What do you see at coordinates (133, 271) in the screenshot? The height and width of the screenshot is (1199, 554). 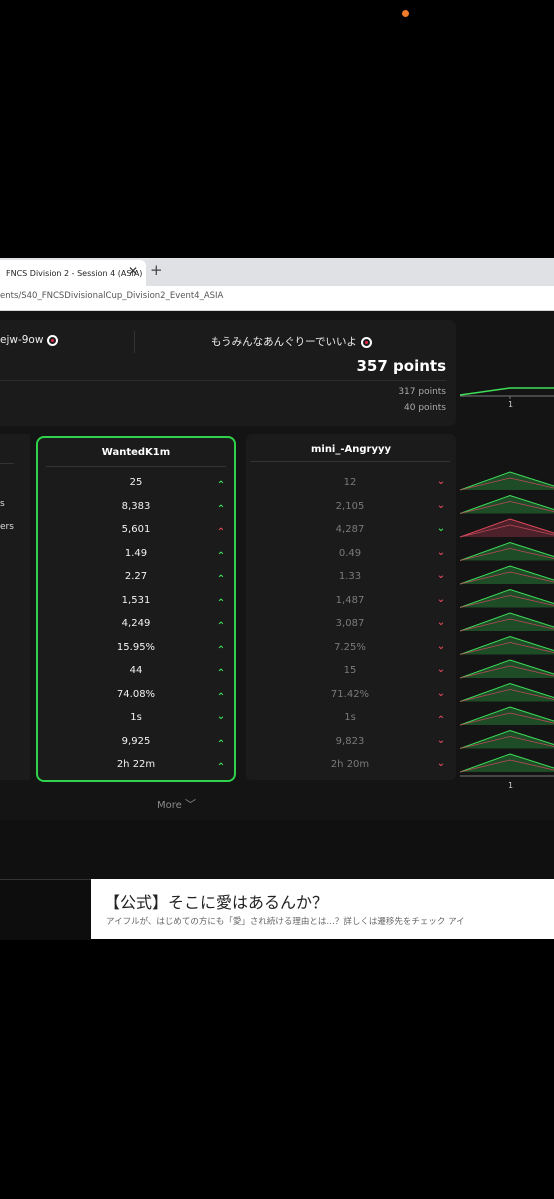 I see `tab-close-icon: ✕` at bounding box center [133, 271].